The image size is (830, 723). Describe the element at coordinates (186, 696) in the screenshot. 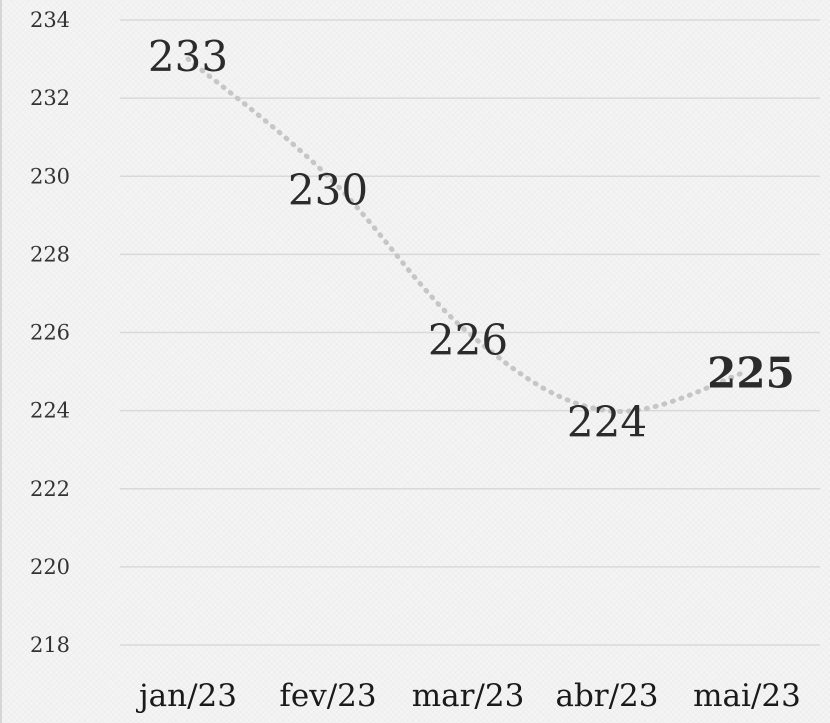

I see `x-tick-label: jan/23` at that location.